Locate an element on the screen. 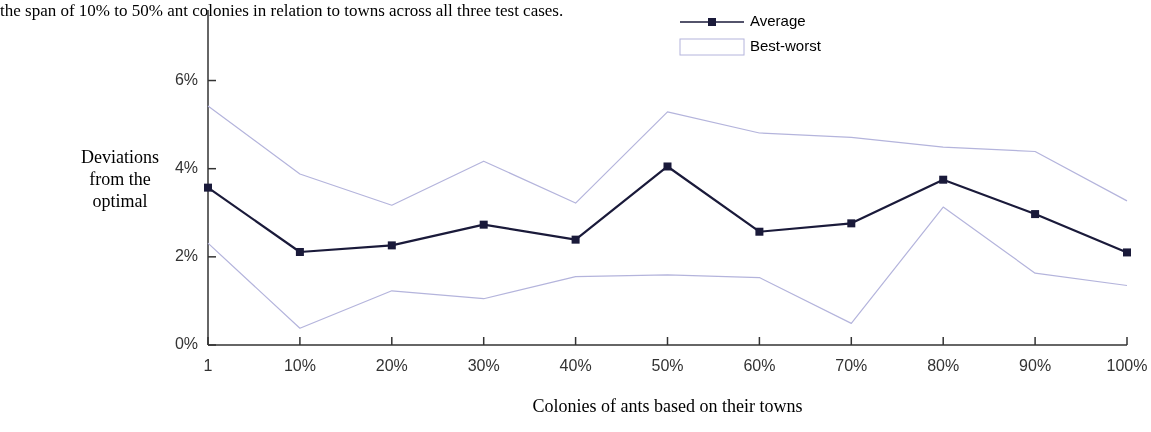 The image size is (1151, 432). x-tick-label: 50% is located at coordinates (667, 366).